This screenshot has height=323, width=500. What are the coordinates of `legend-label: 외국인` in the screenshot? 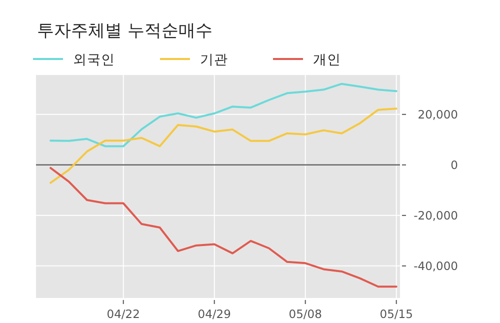 It's located at (94, 60).